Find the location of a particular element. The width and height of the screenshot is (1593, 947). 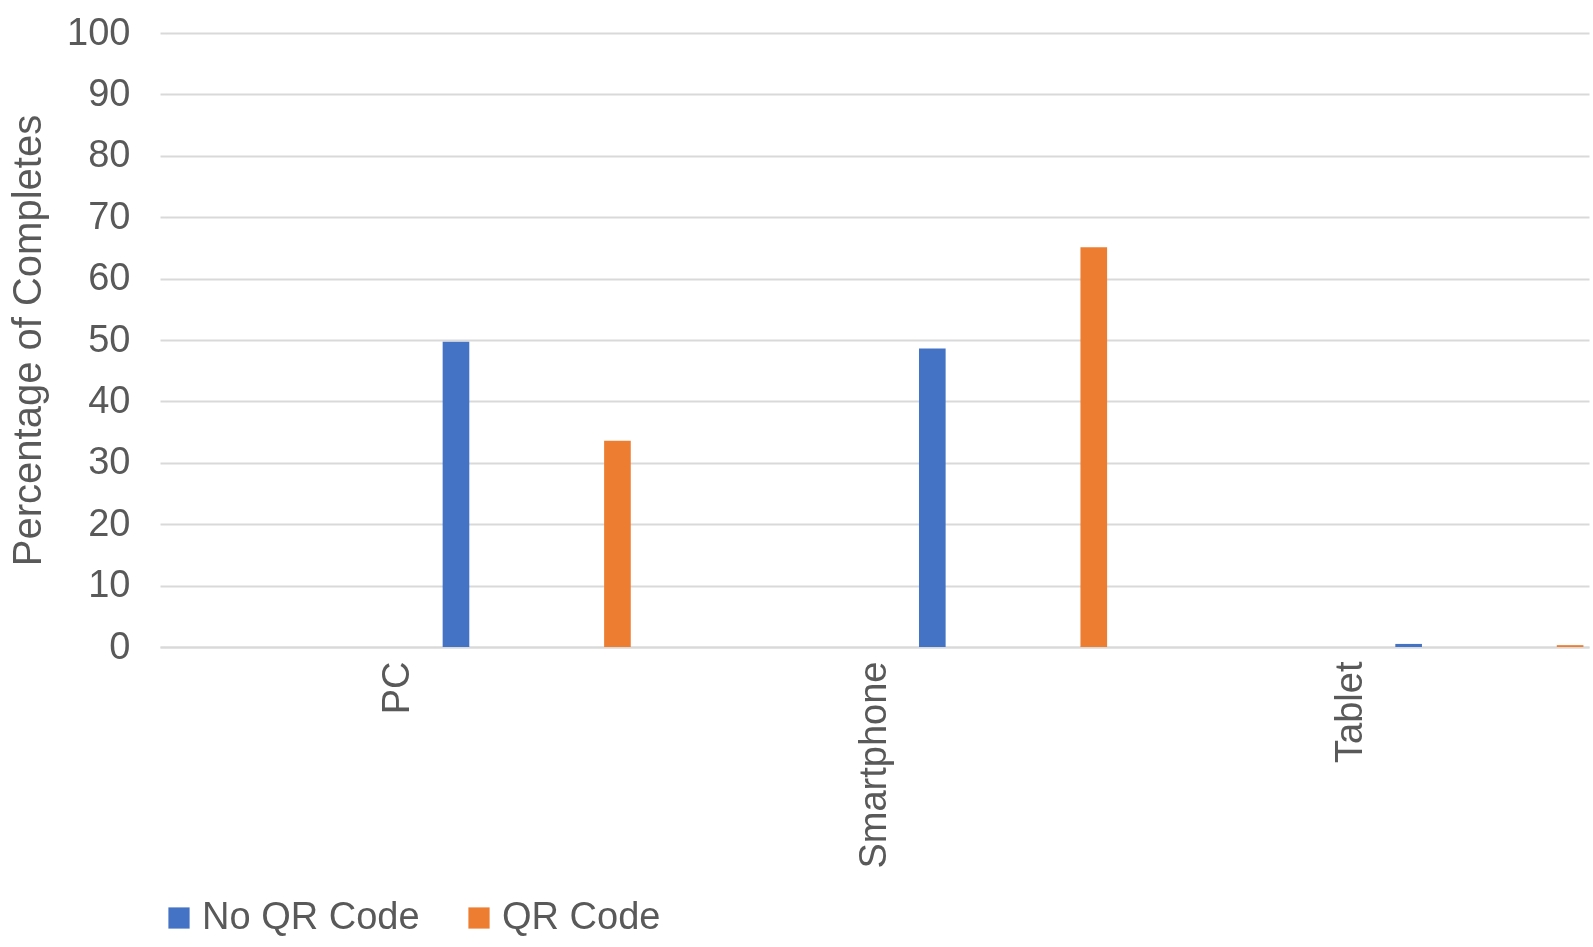

y-tick-label: 20 is located at coordinates (109, 522).